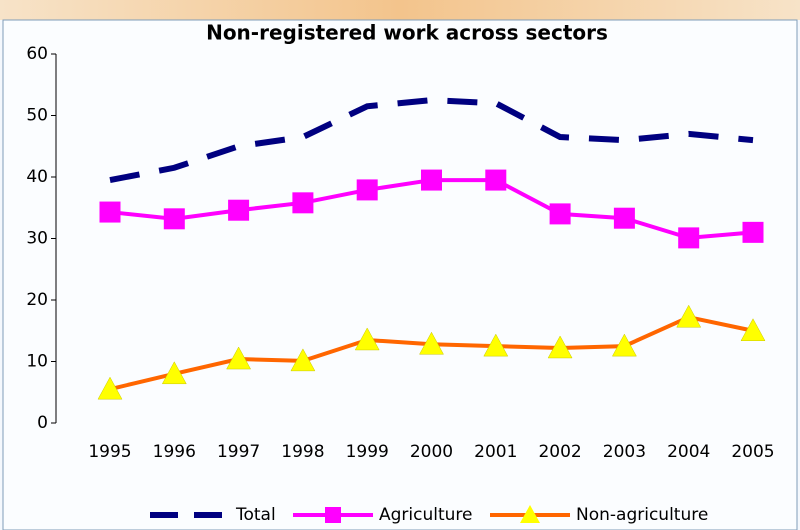  Describe the element at coordinates (752, 452) in the screenshot. I see `x-tick-label: 2005` at that location.